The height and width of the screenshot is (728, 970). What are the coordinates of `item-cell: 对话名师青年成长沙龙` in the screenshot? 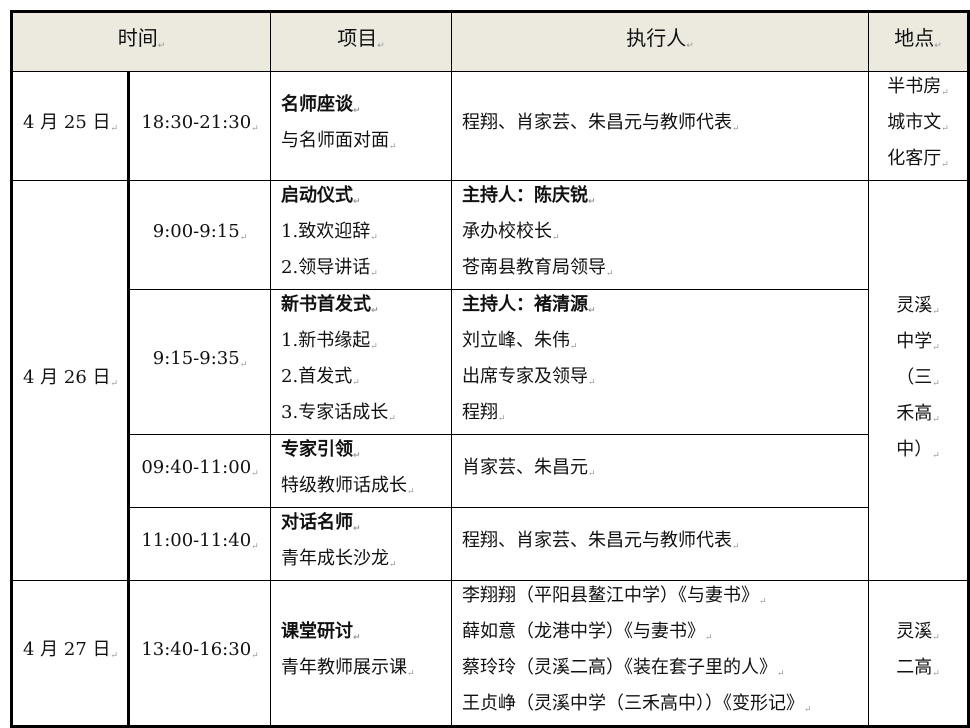 It's located at (361, 544).